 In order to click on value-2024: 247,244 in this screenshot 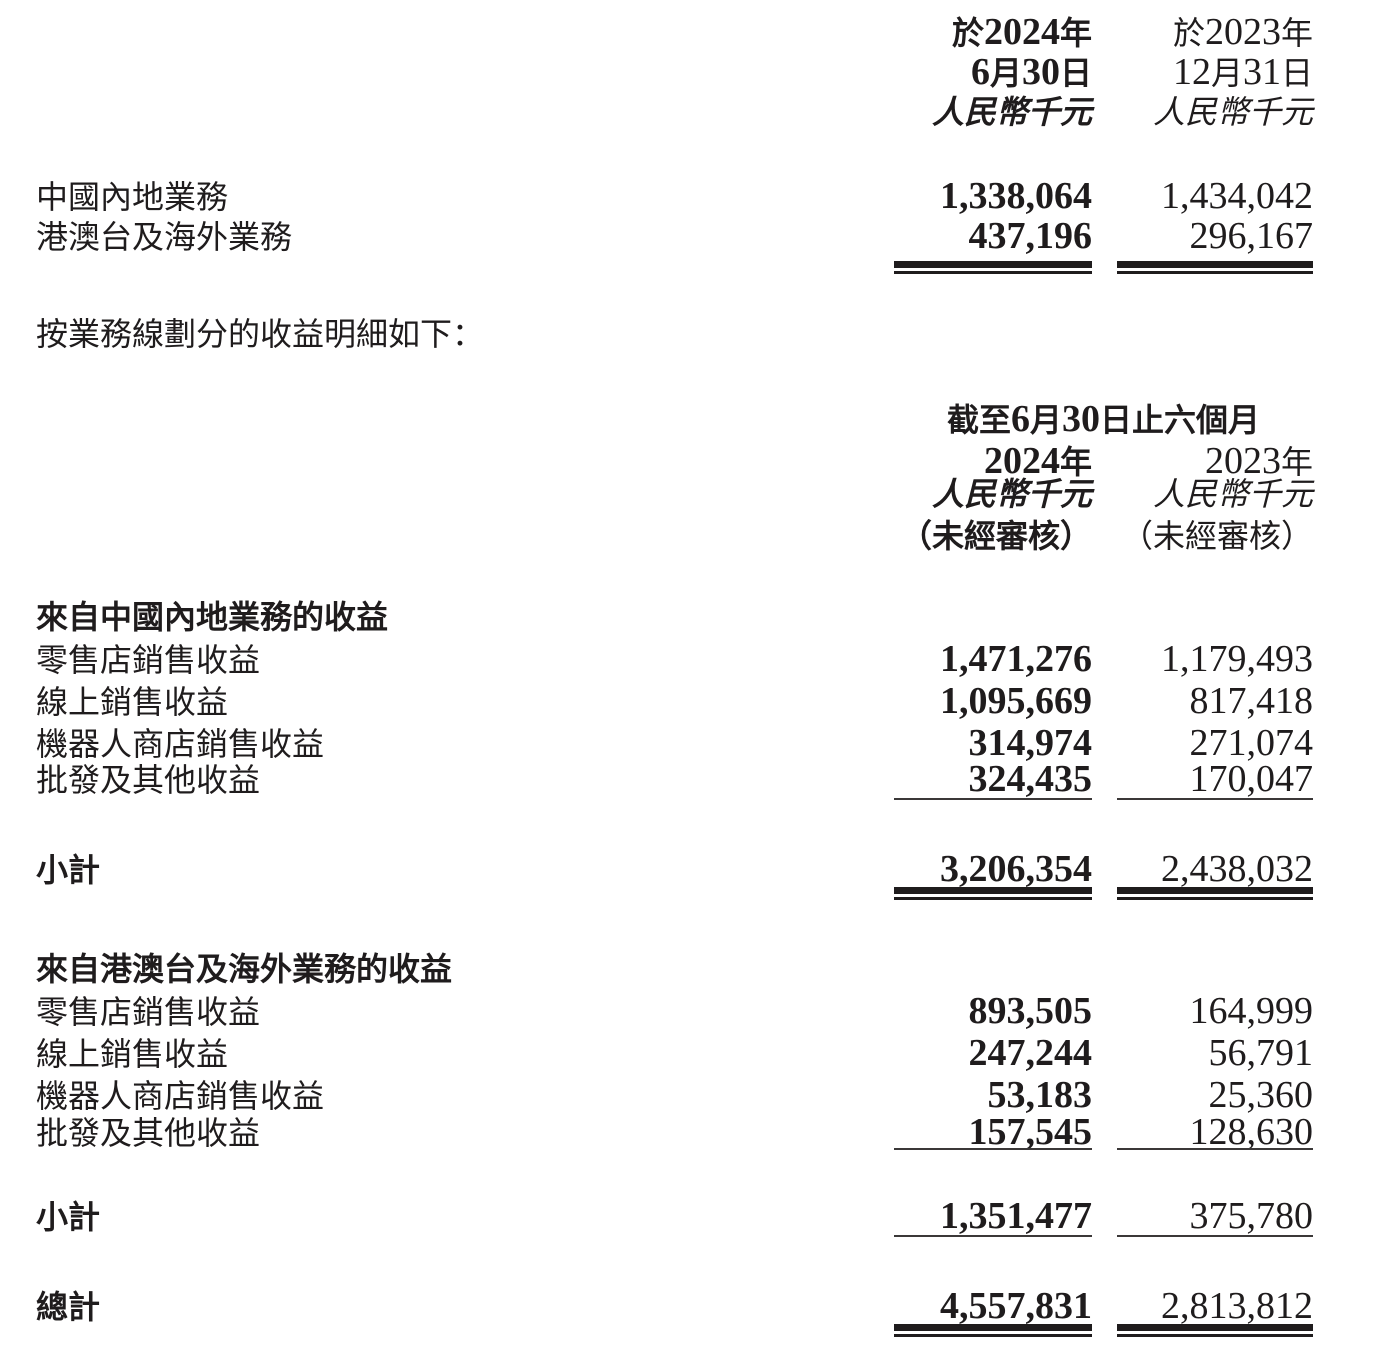, I will do `click(1030, 1053)`.